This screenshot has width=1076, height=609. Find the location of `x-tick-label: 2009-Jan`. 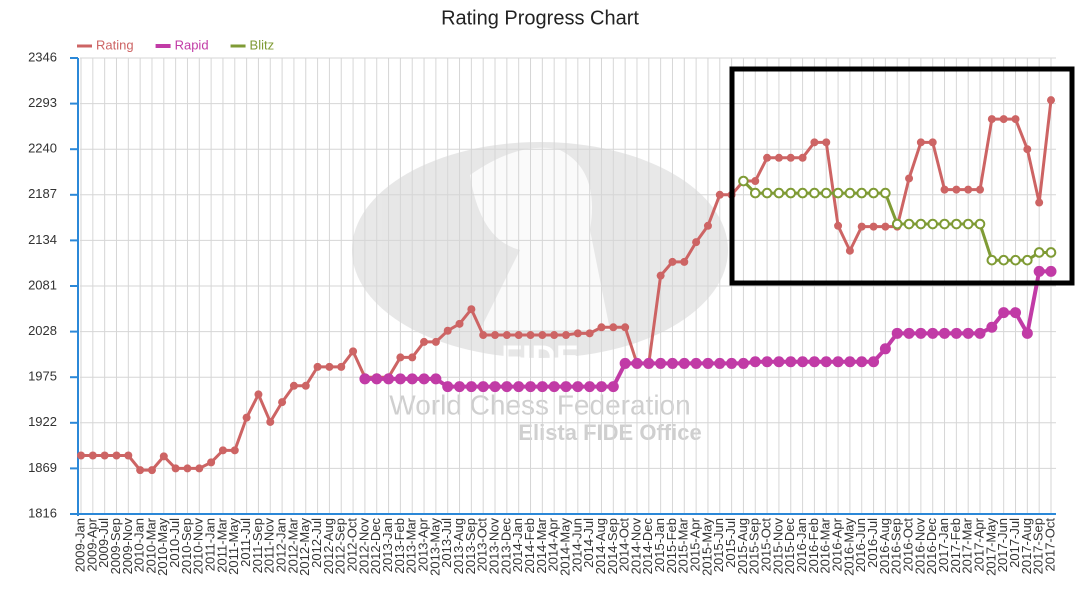

x-tick-label: 2009-Jan is located at coordinates (79, 545).